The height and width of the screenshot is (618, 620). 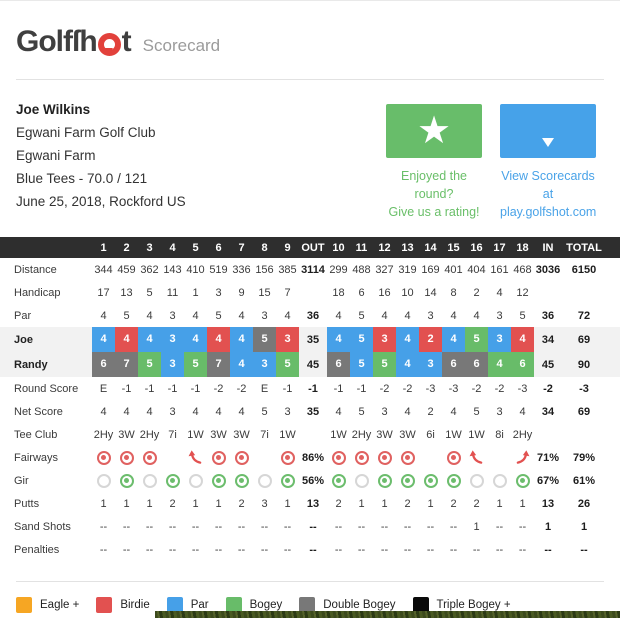 I want to click on player-name: Joe Wilkins, so click(x=53, y=109).